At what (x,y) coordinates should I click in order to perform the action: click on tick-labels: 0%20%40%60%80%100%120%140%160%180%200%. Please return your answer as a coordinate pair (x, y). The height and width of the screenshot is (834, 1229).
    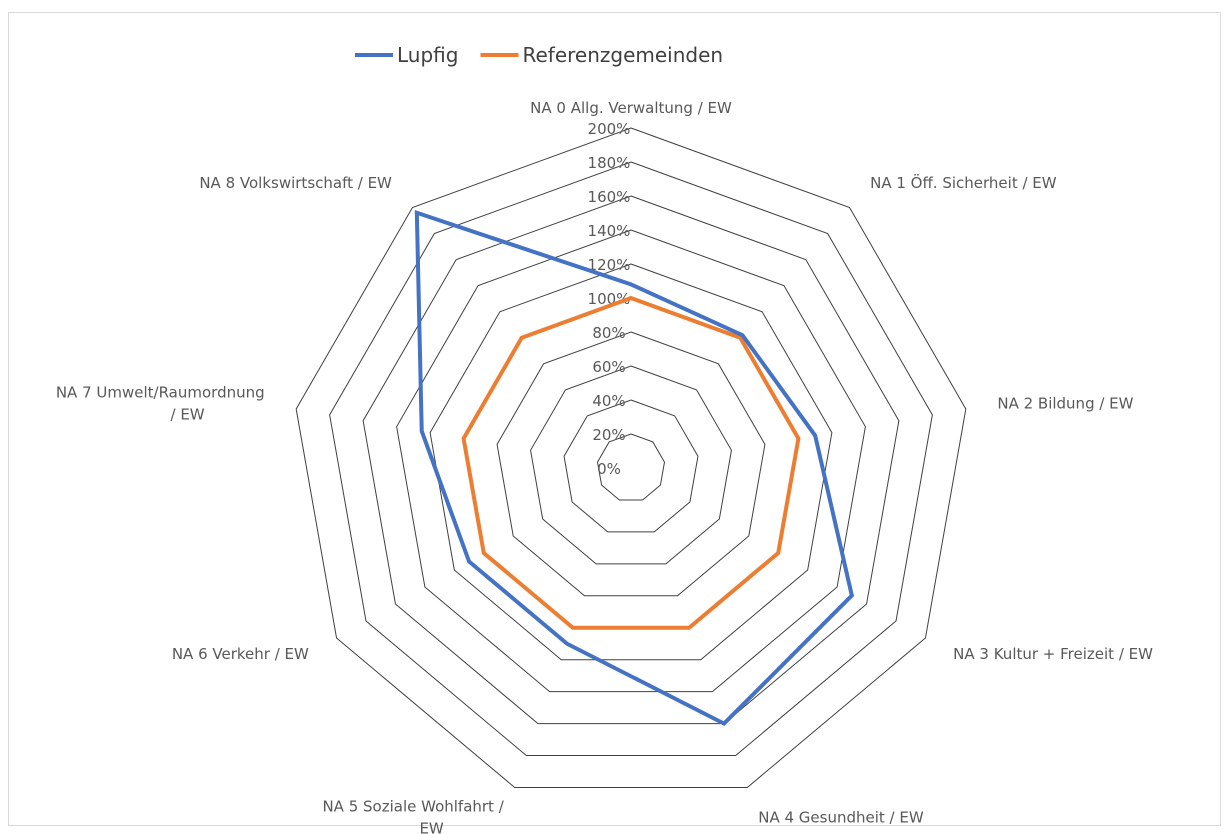
    Looking at the image, I should click on (609, 299).